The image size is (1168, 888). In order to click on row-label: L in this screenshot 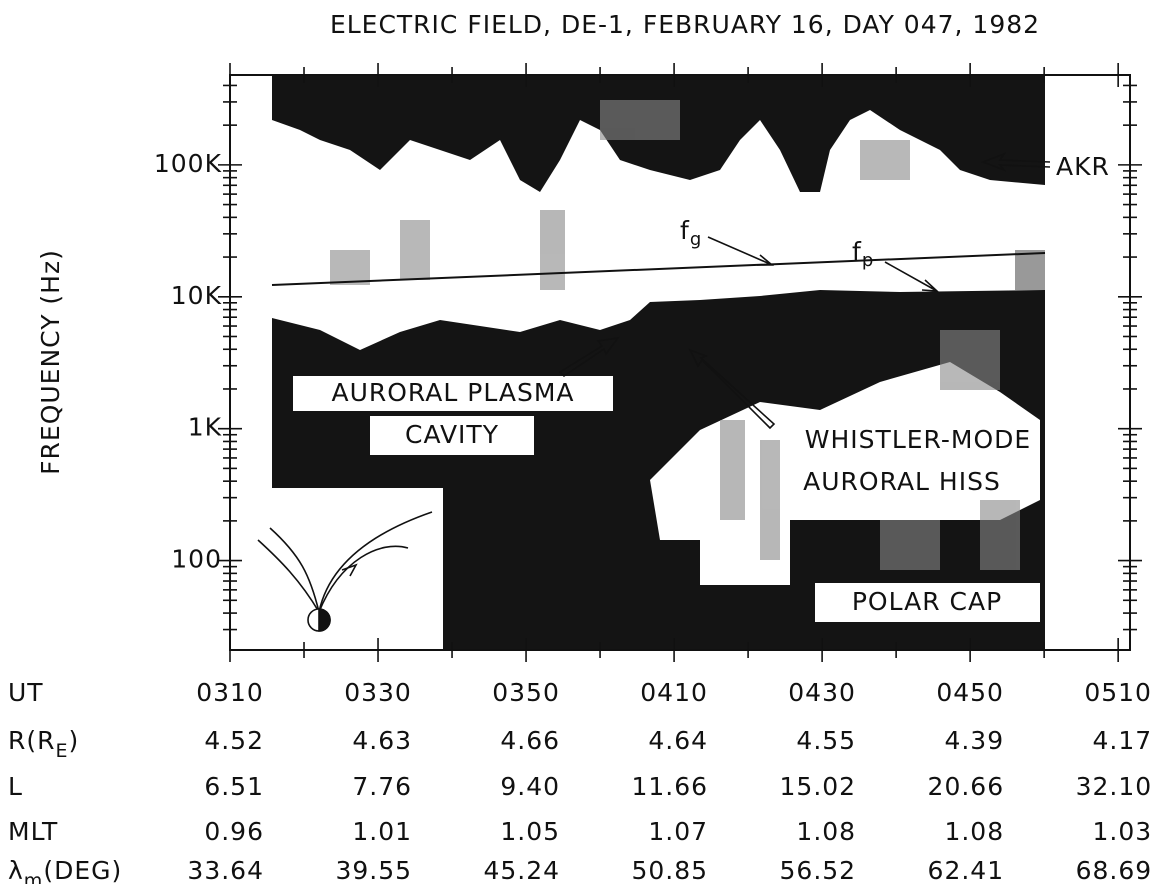, I will do `click(15, 786)`.